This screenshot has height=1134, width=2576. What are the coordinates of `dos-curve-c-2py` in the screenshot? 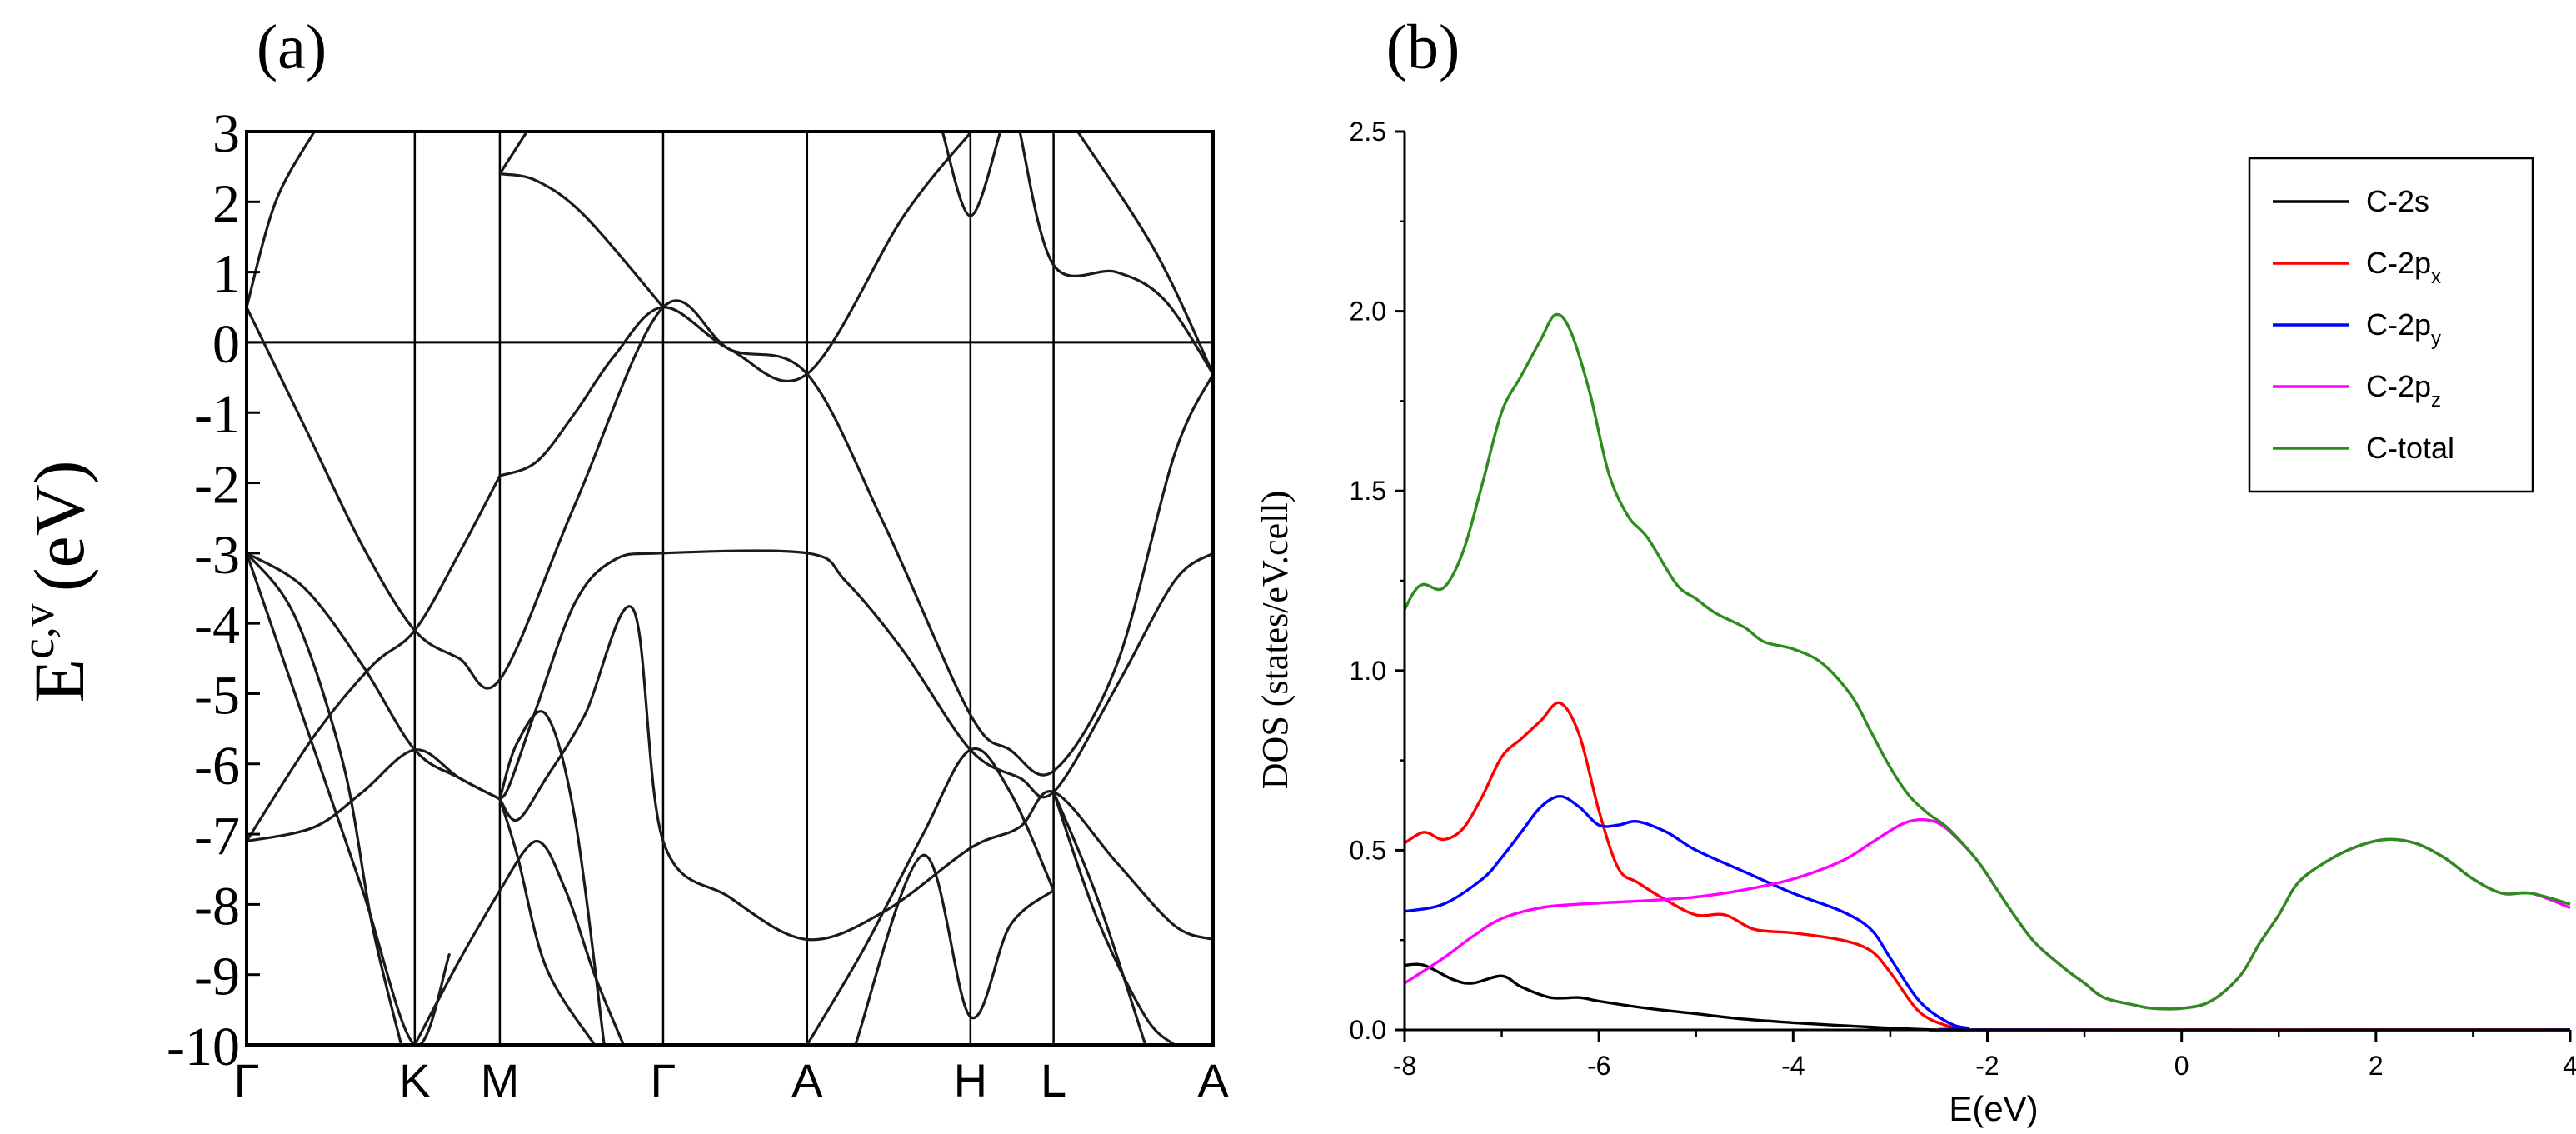 It's located at (1987, 913).